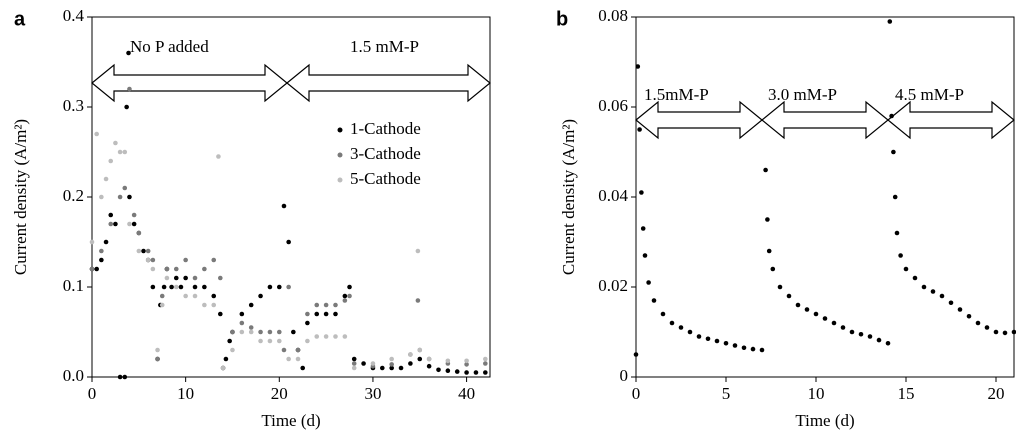 Image resolution: width=1016 pixels, height=441 pixels. What do you see at coordinates (624, 375) in the screenshot?
I see `y-tick-label: 0` at bounding box center [624, 375].